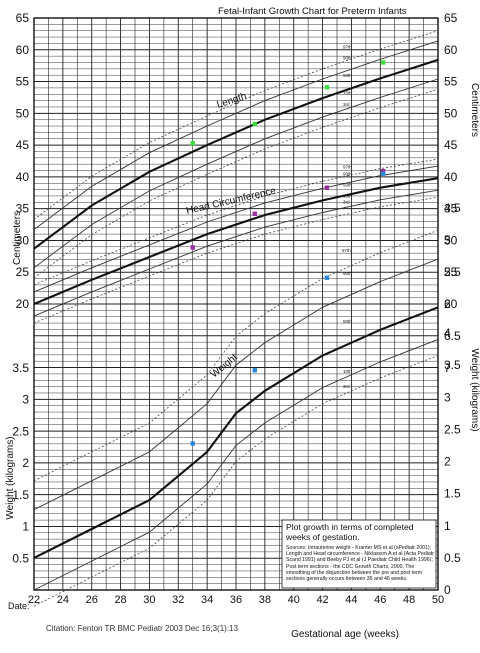 The image size is (480, 653). Describe the element at coordinates (294, 600) in the screenshot. I see `x-tick-label: 40` at that location.